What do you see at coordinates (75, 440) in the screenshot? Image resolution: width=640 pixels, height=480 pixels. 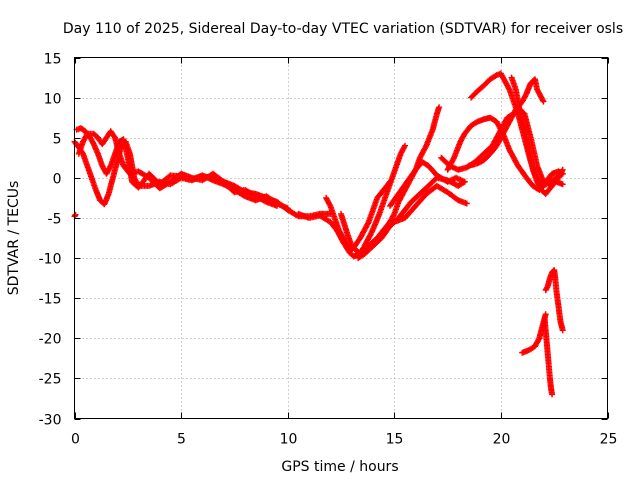 I see `x-tick-label: 0` at bounding box center [75, 440].